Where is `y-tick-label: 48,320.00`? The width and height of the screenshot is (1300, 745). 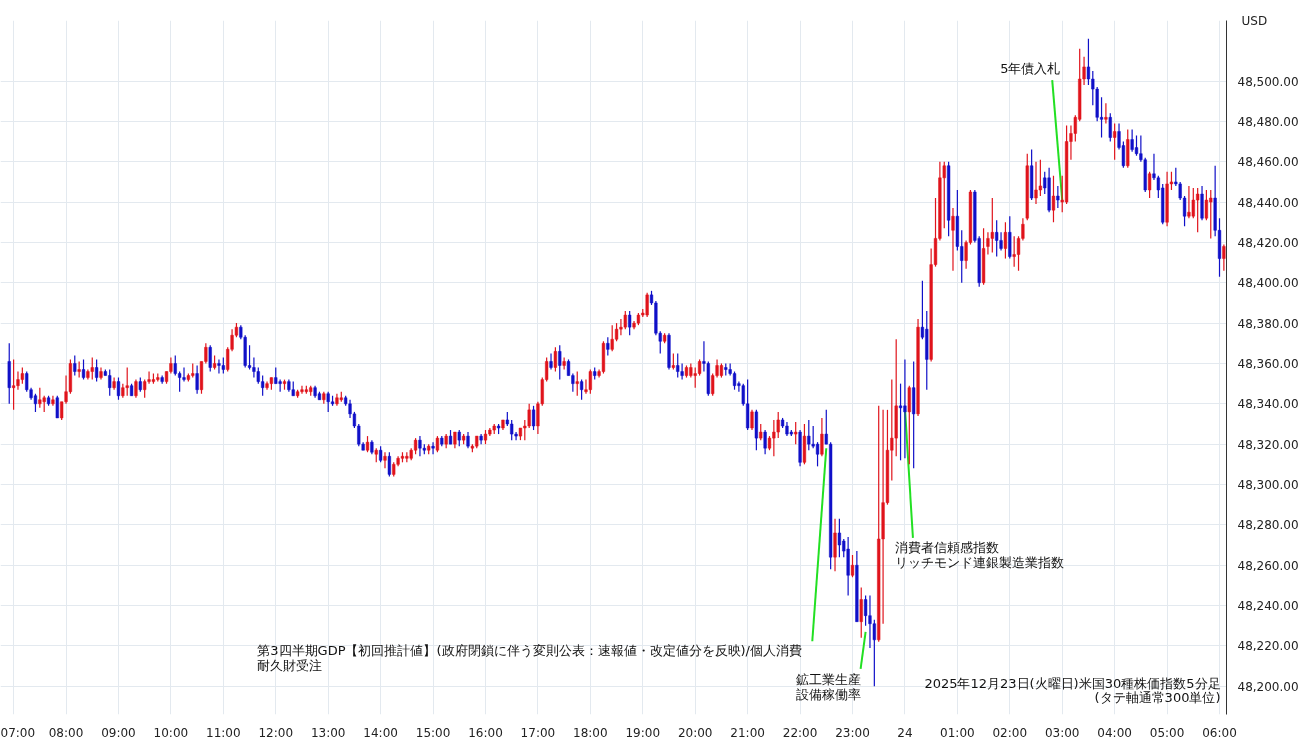
y-tick-label: 48,320.00 is located at coordinates (1268, 444).